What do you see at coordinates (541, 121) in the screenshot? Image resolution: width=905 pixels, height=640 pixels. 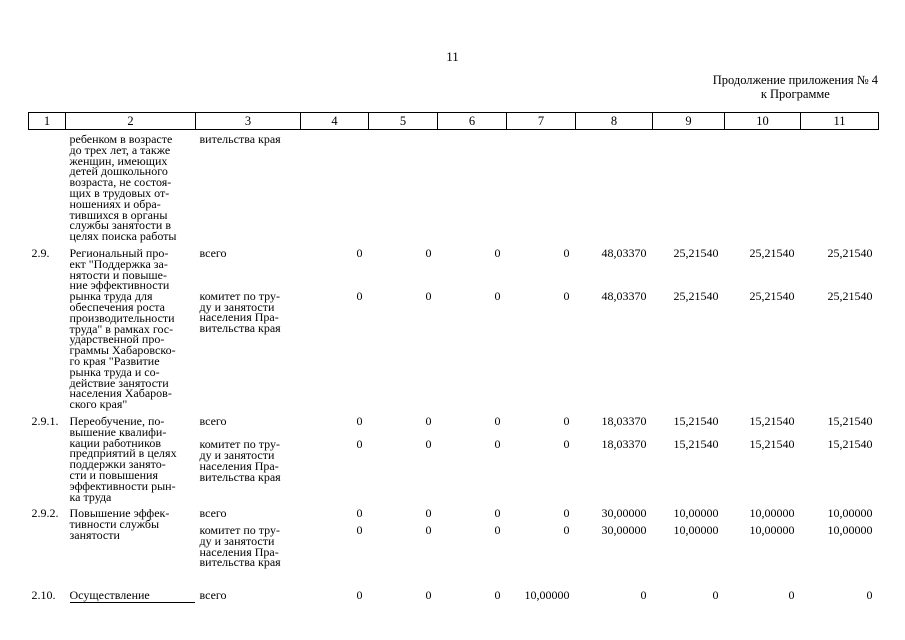 I see `column-header: 7` at bounding box center [541, 121].